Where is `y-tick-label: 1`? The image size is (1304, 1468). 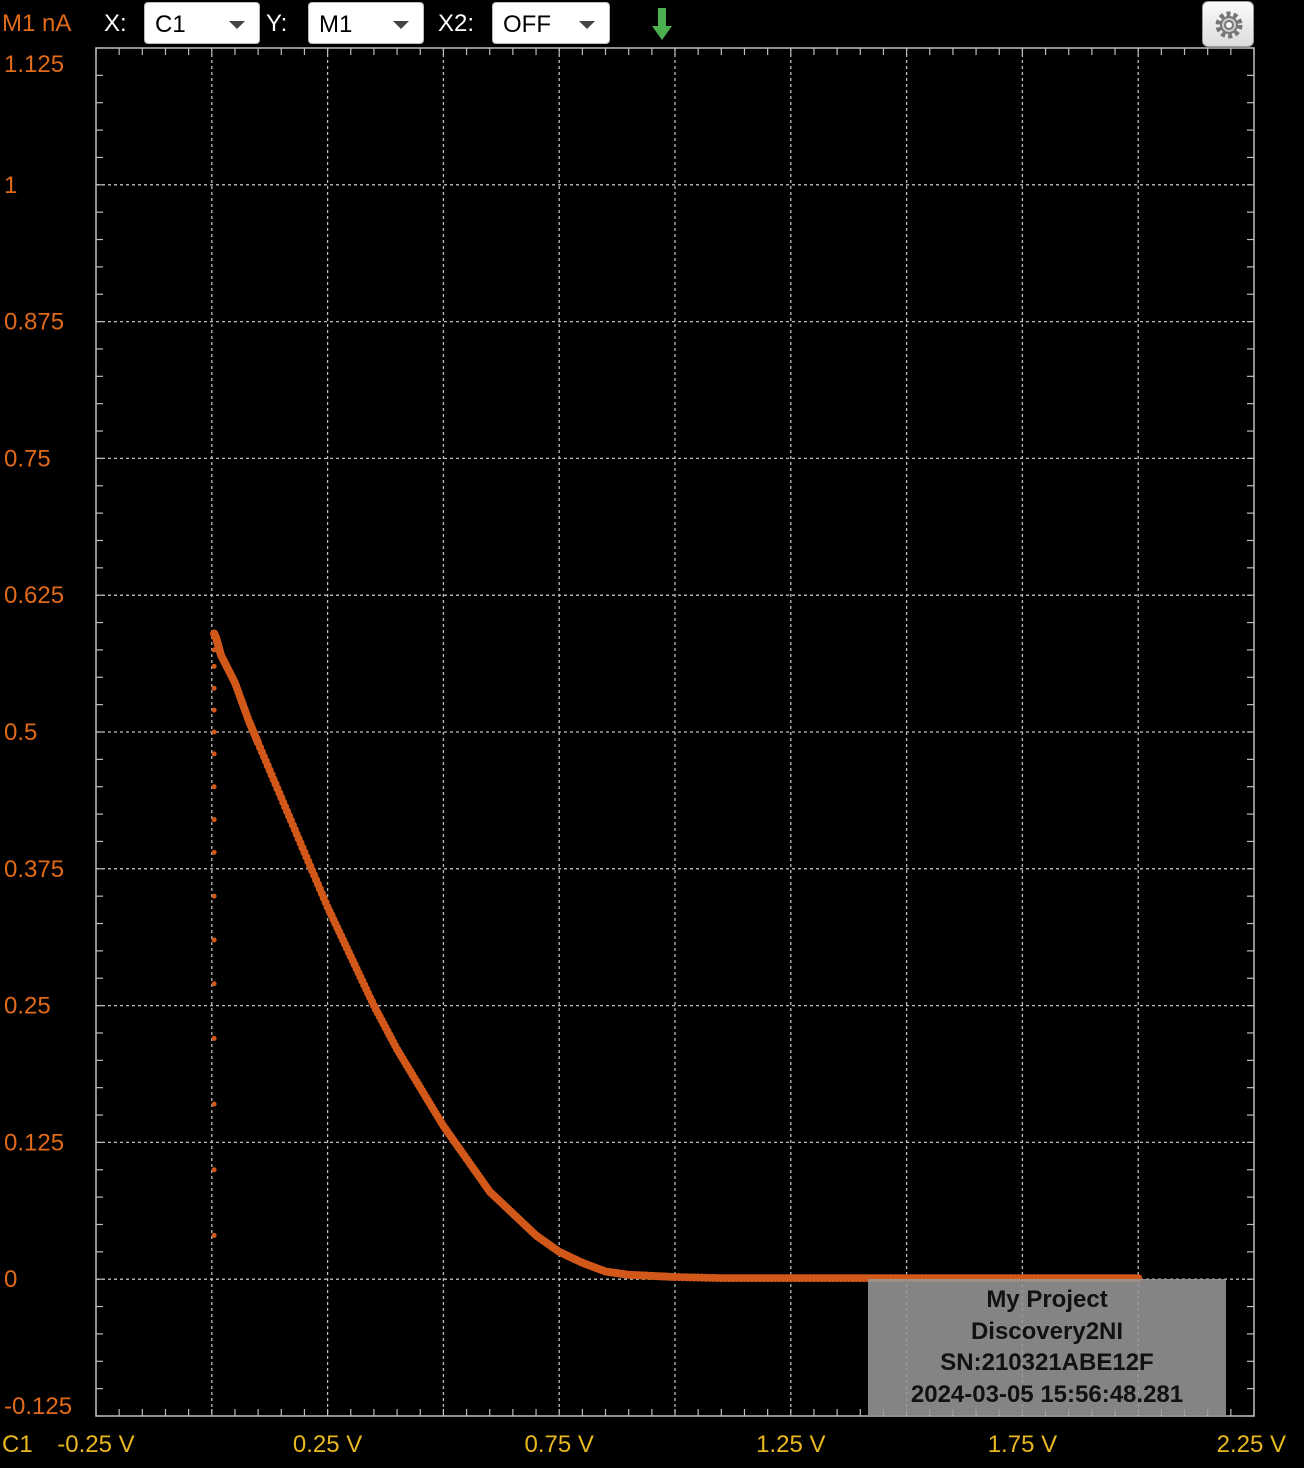 y-tick-label: 1 is located at coordinates (10, 185).